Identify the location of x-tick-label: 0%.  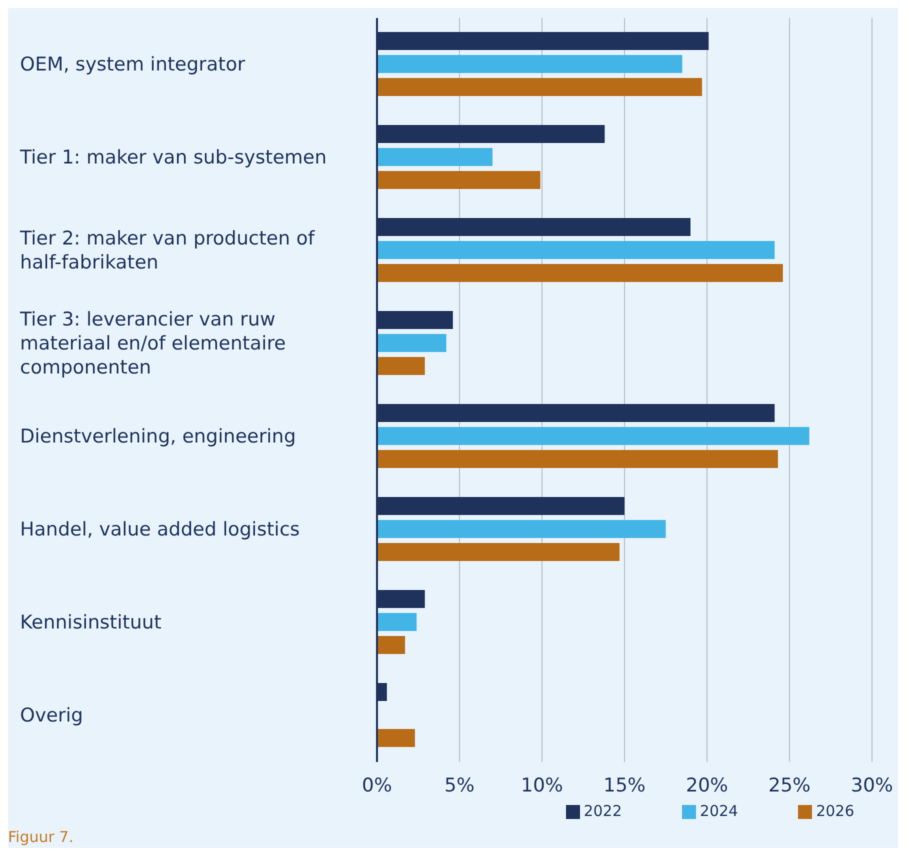
(377, 785).